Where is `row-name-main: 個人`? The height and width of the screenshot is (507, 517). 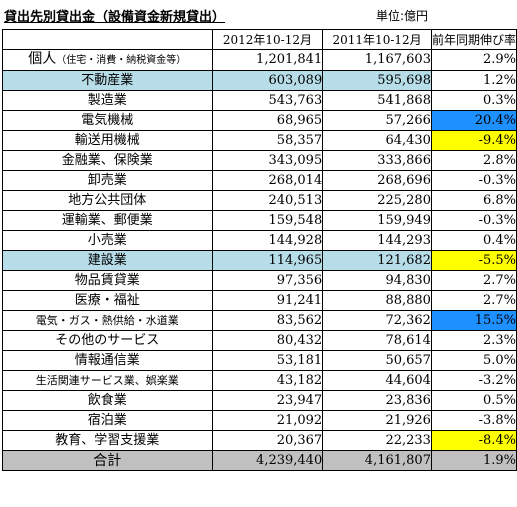 row-name-main: 個人 is located at coordinates (42, 59).